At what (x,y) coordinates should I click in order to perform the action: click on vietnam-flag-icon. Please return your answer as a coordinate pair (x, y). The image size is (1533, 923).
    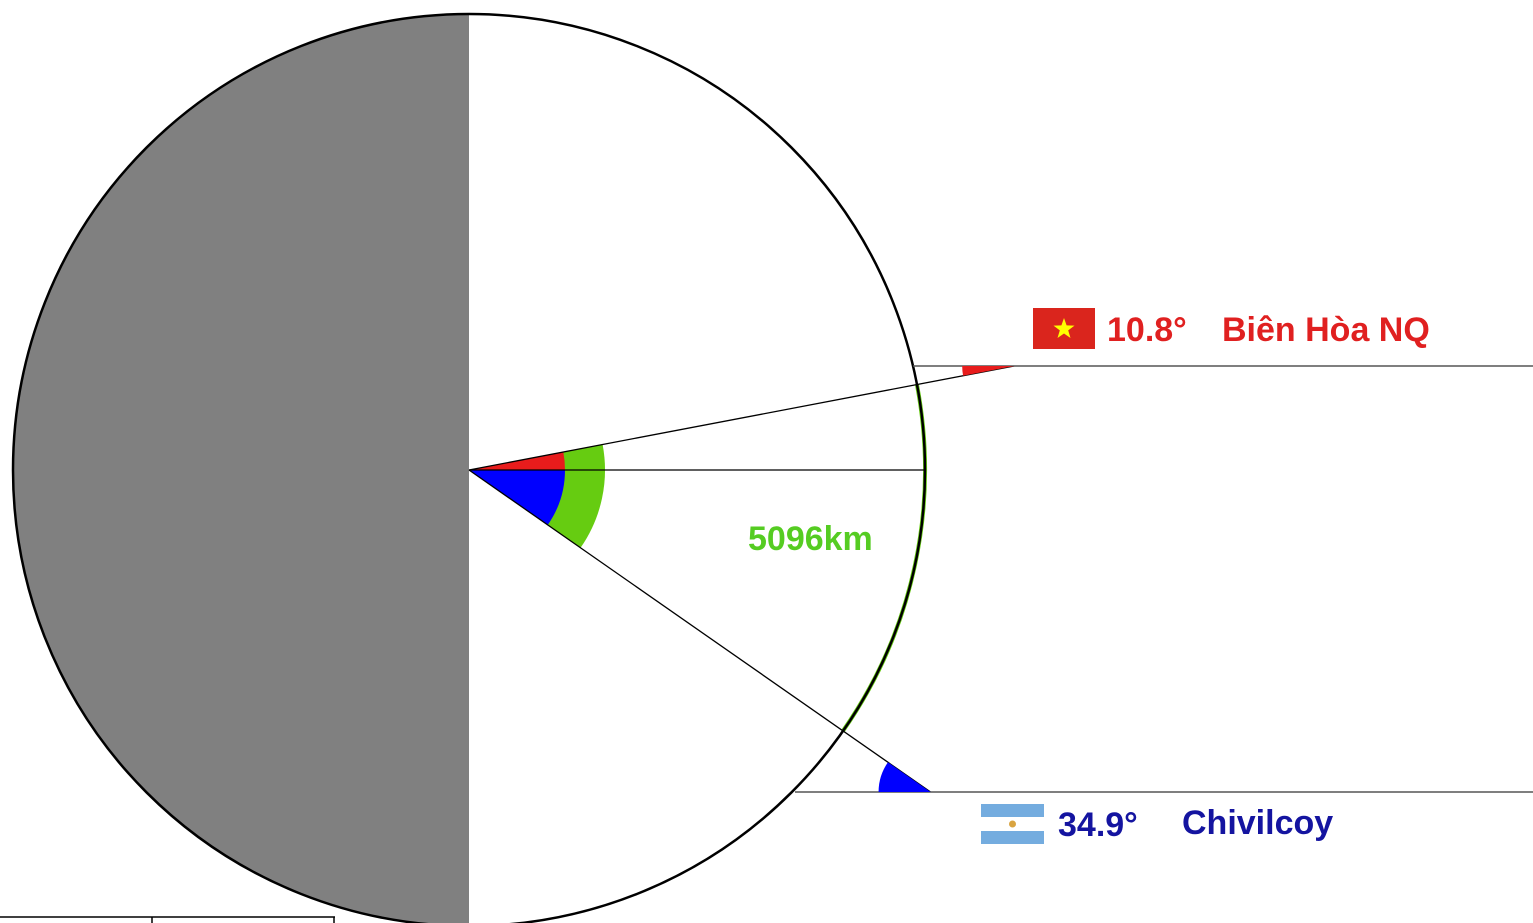
    Looking at the image, I should click on (1064, 328).